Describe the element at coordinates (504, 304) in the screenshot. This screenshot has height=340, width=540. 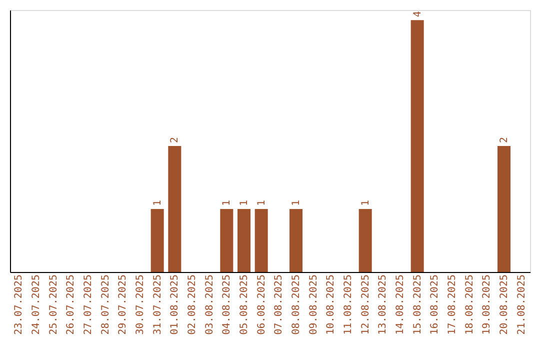
I see `x-tick-label: 20.08.2025` at that location.